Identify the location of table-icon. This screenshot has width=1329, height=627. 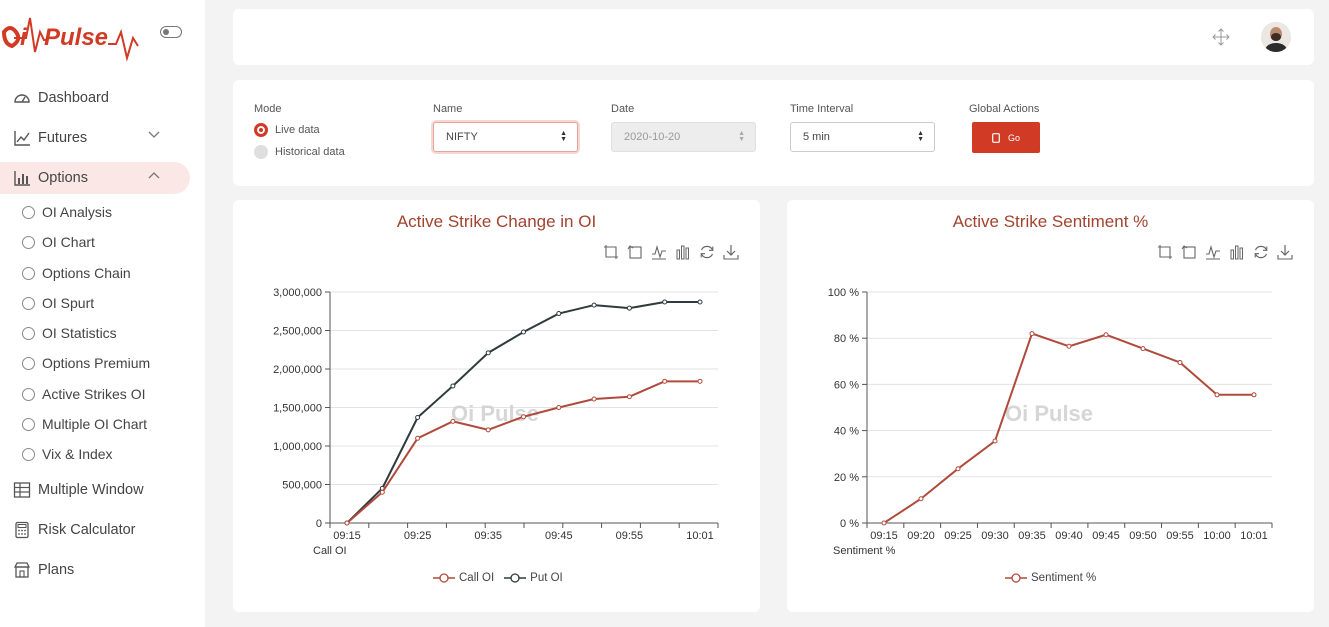
(22, 490).